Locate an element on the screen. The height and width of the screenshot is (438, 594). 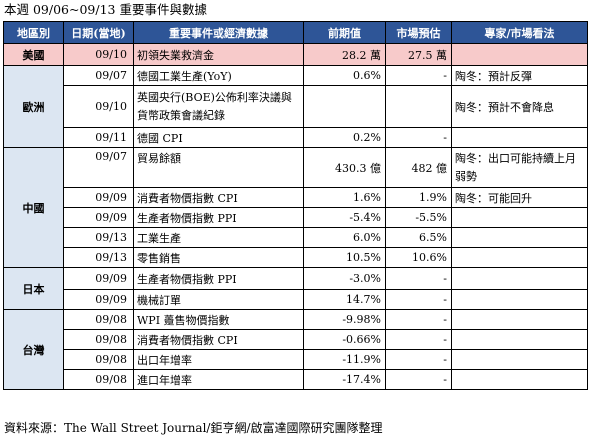
event-cell: WPI 躉售物價指數 is located at coordinates (218, 319).